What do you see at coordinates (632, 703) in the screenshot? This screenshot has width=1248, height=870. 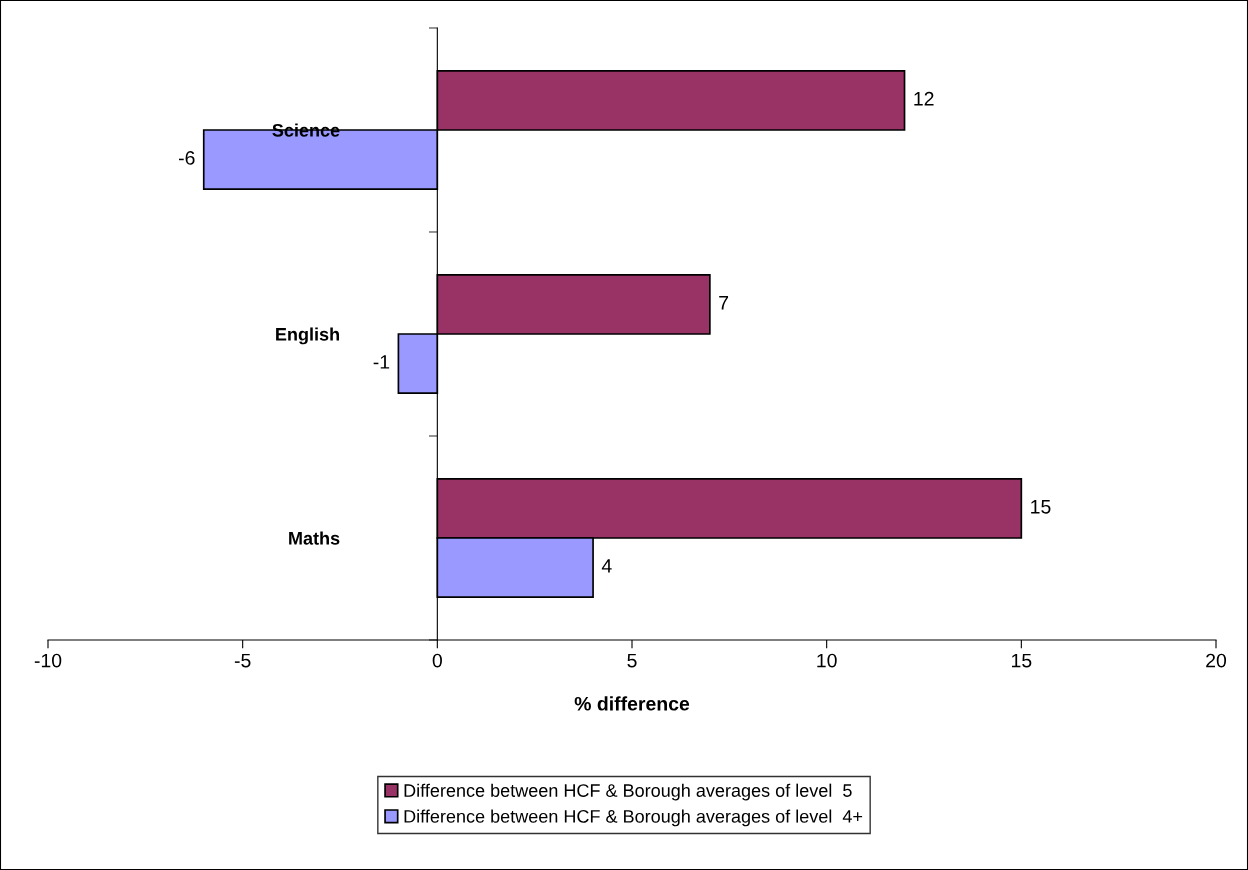 I see `x-axis-title: % difference` at bounding box center [632, 703].